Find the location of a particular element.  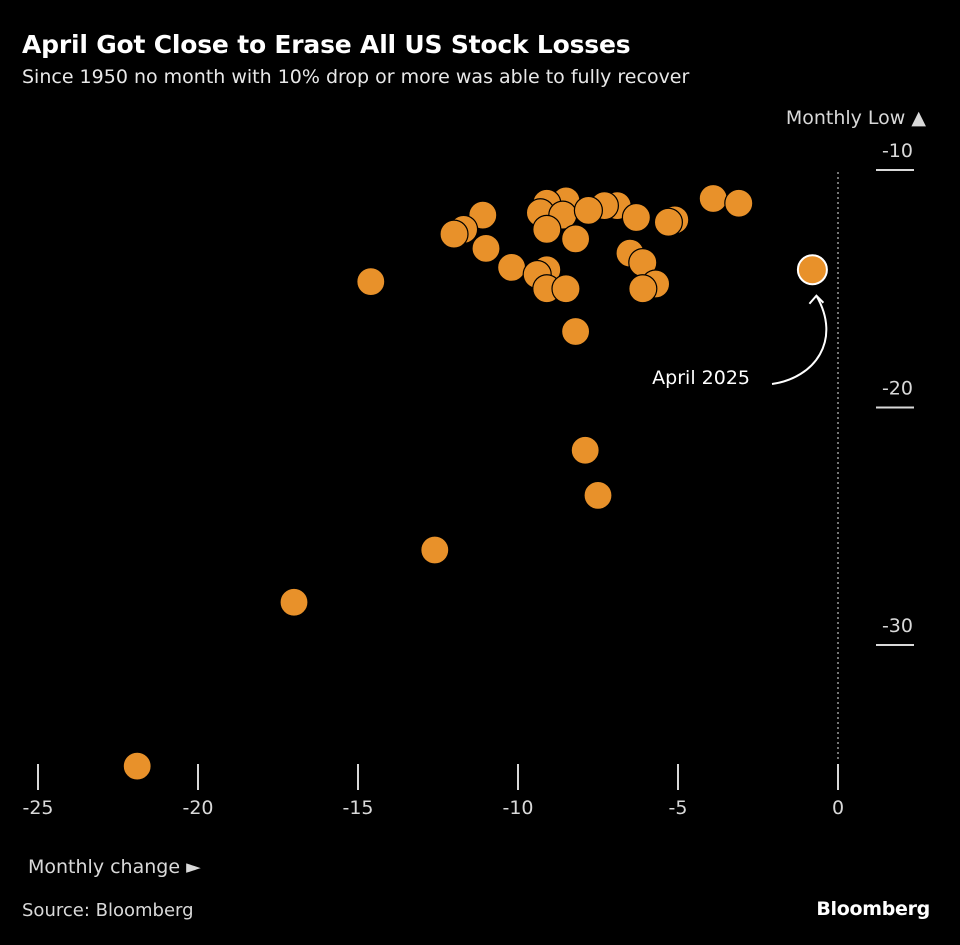

highlight-annotation: April 2025 is located at coordinates (740, 341).